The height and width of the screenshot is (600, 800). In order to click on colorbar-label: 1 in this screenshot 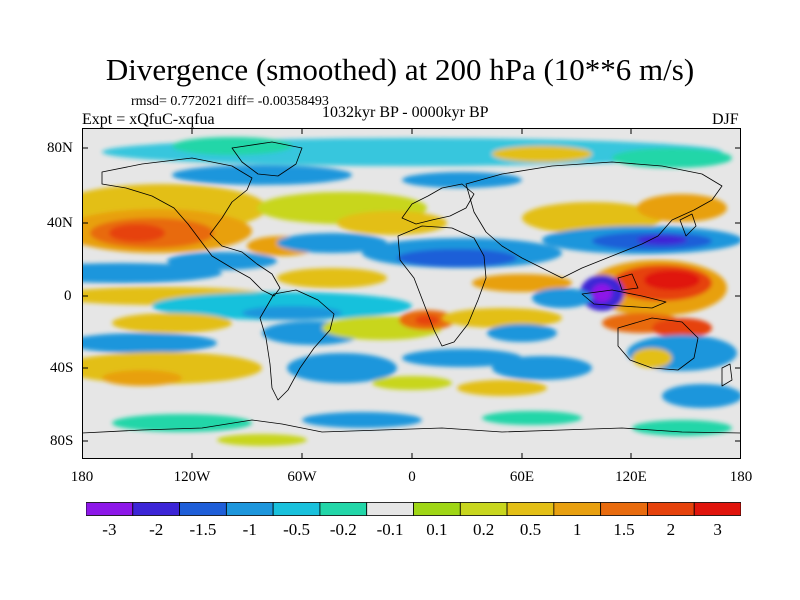, I will do `click(577, 529)`.